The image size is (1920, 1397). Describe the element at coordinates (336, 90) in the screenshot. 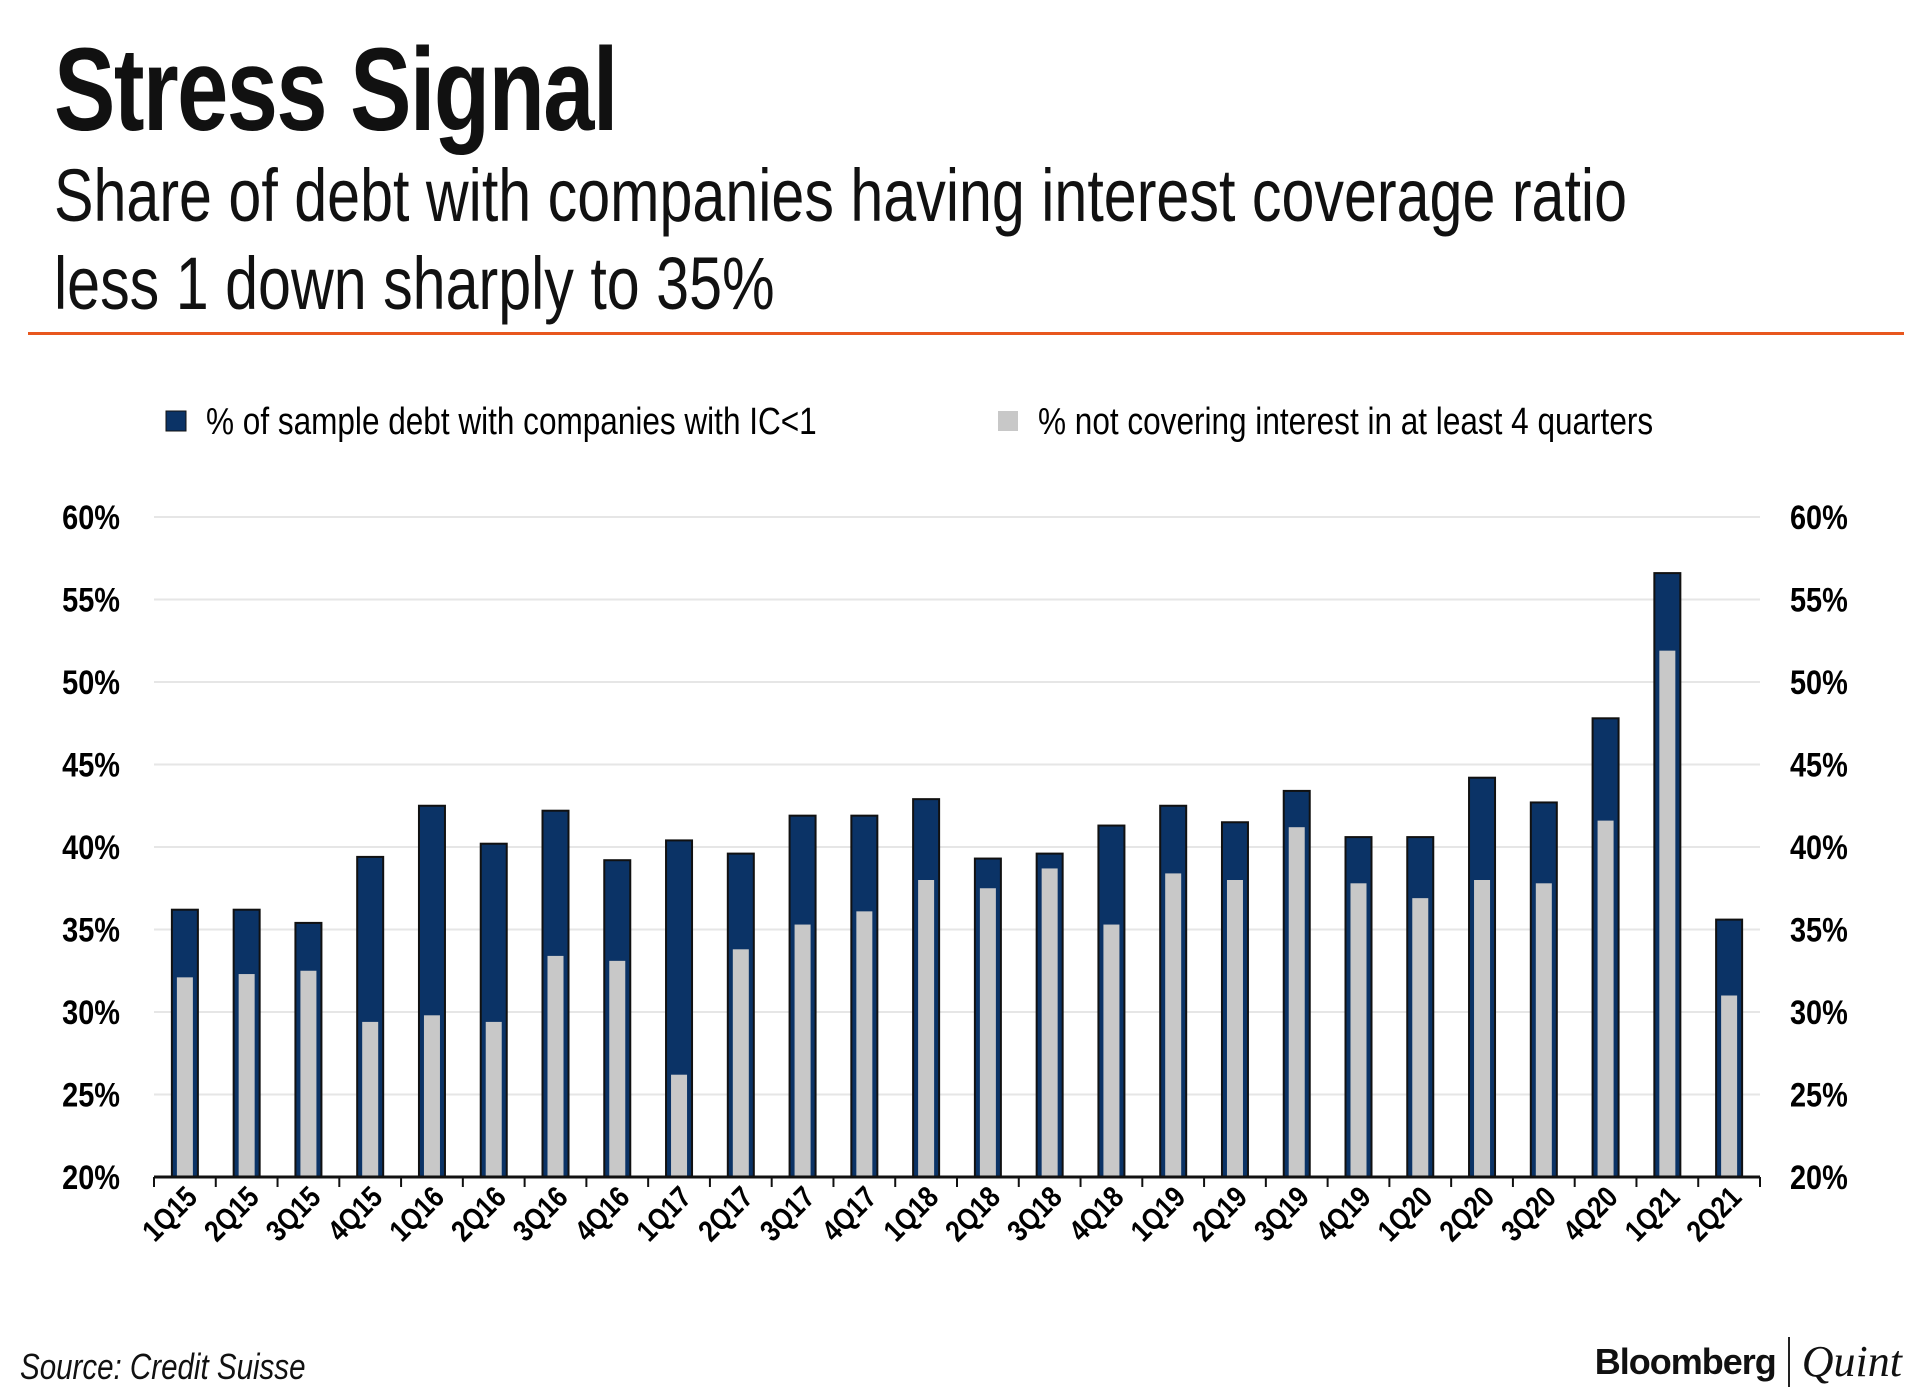

I see `chart-title: Stress Signal` at that location.